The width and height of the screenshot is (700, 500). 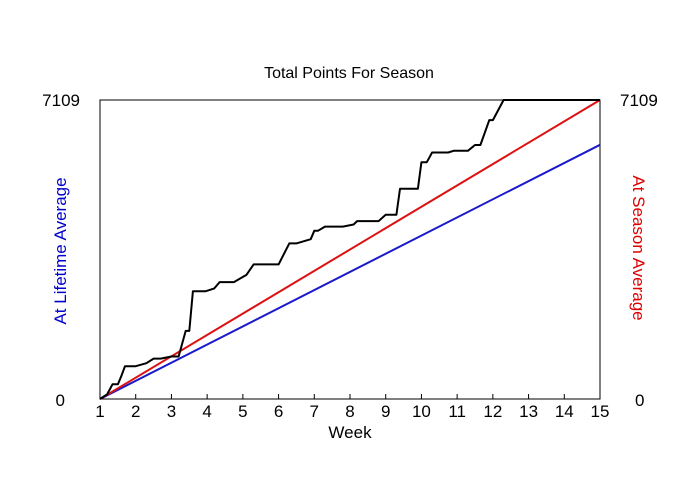 What do you see at coordinates (61, 100) in the screenshot?
I see `y-tick-left-top: 7109` at bounding box center [61, 100].